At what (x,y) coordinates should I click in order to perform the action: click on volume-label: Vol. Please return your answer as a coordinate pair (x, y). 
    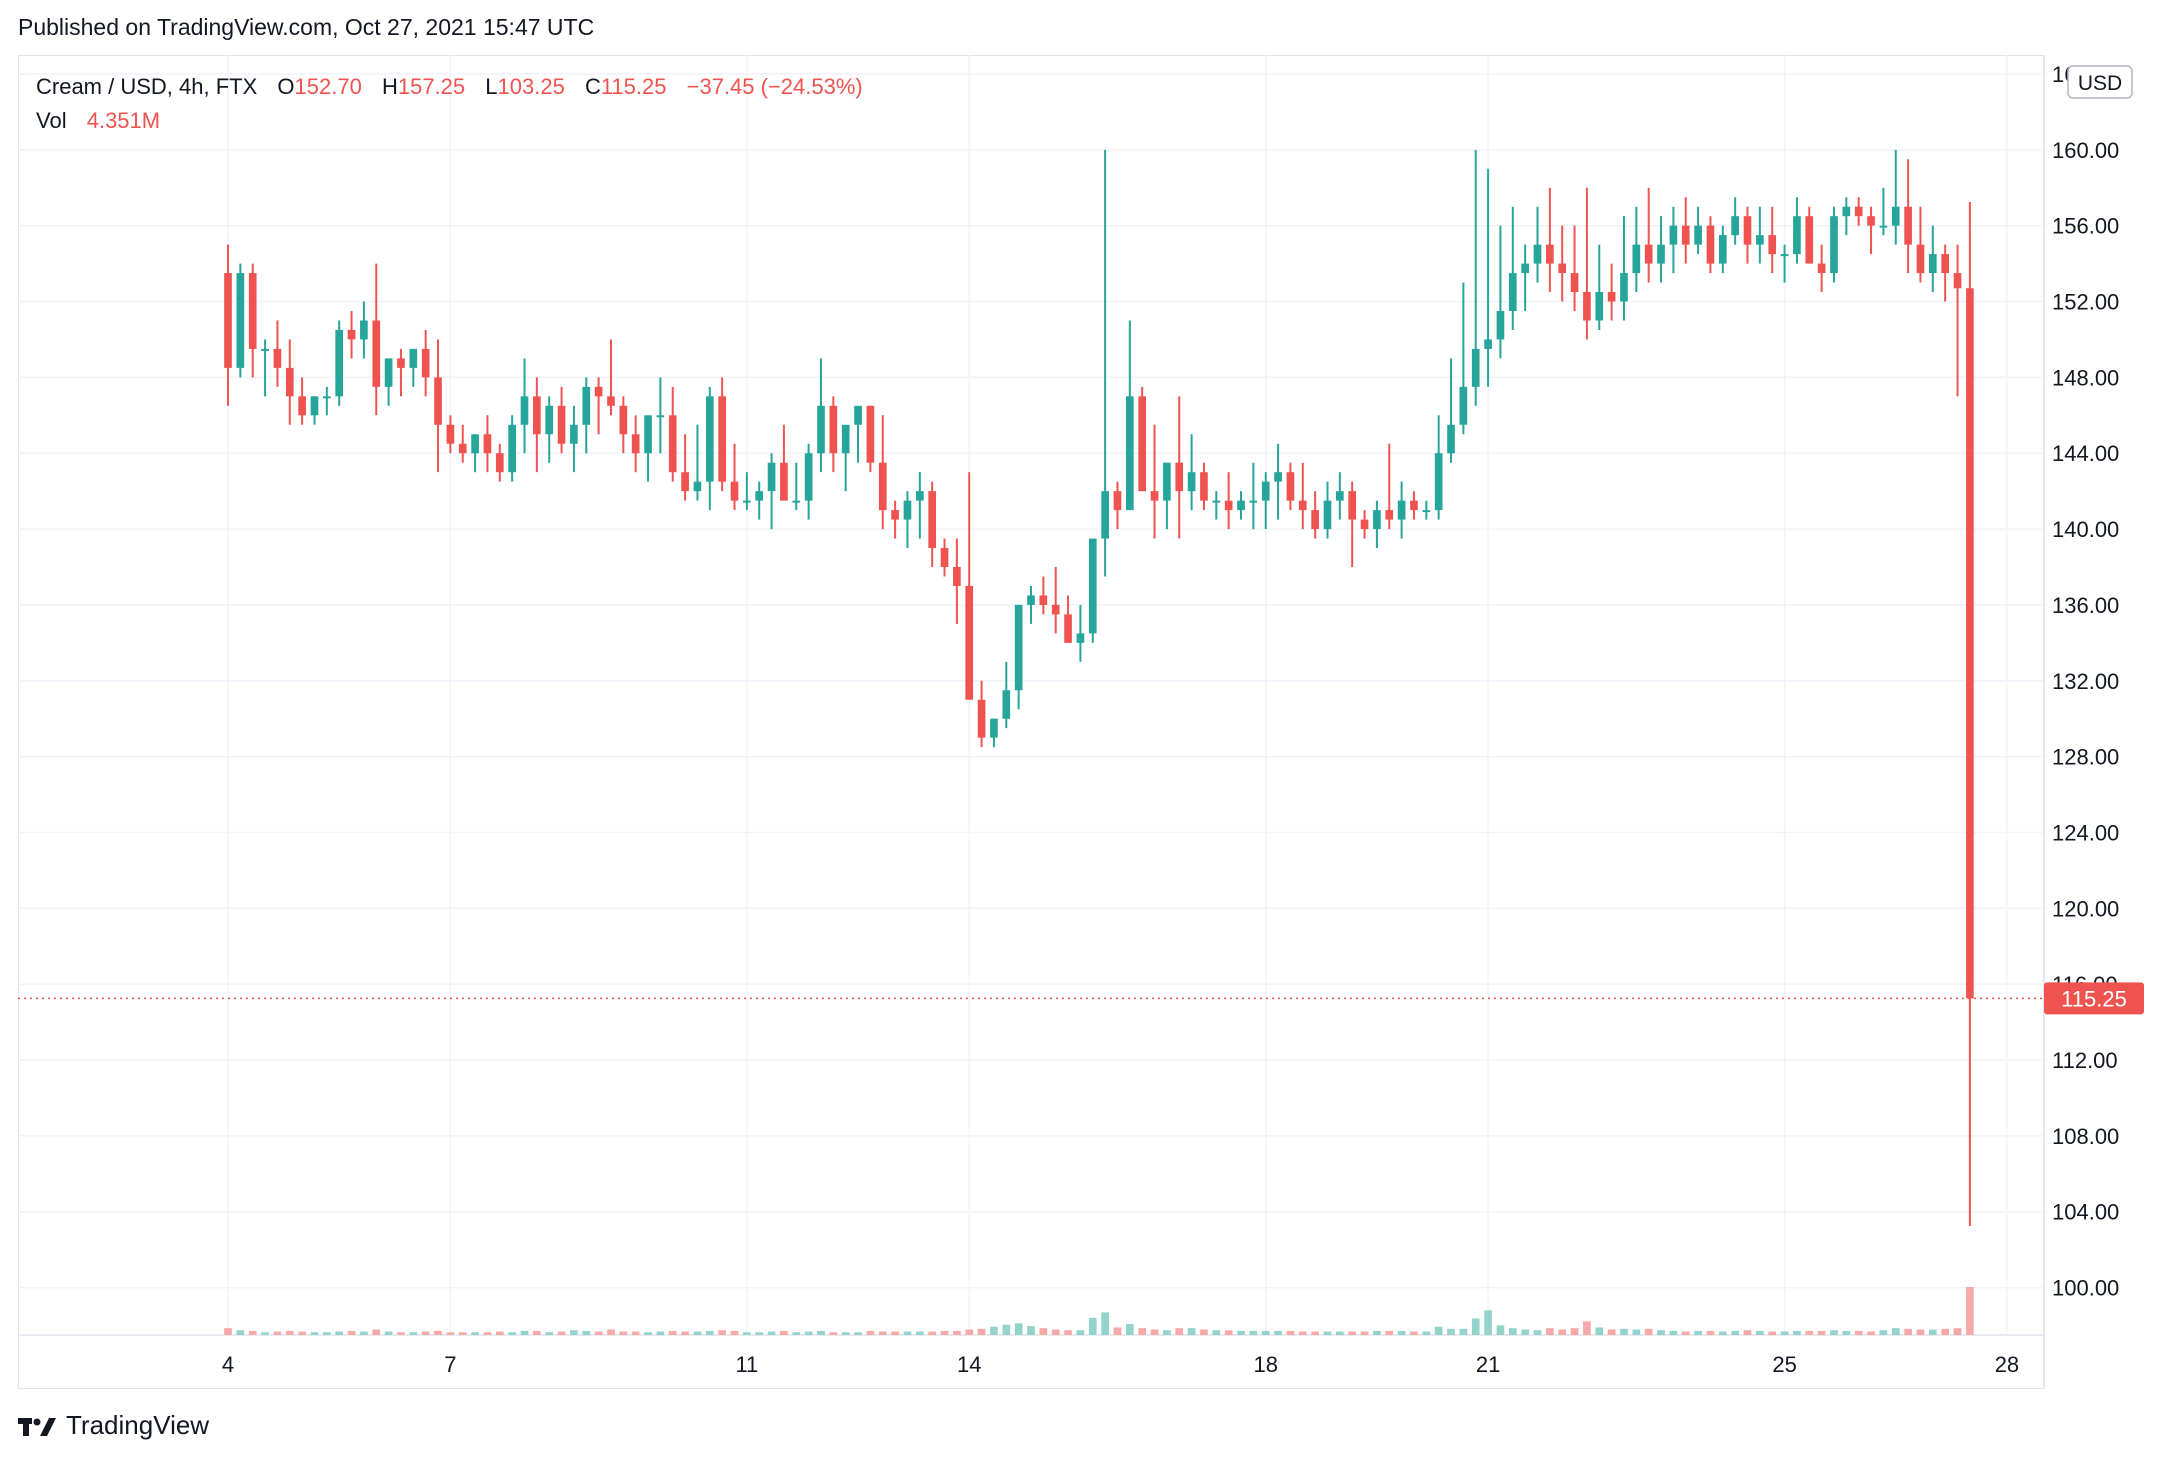
    Looking at the image, I should click on (51, 120).